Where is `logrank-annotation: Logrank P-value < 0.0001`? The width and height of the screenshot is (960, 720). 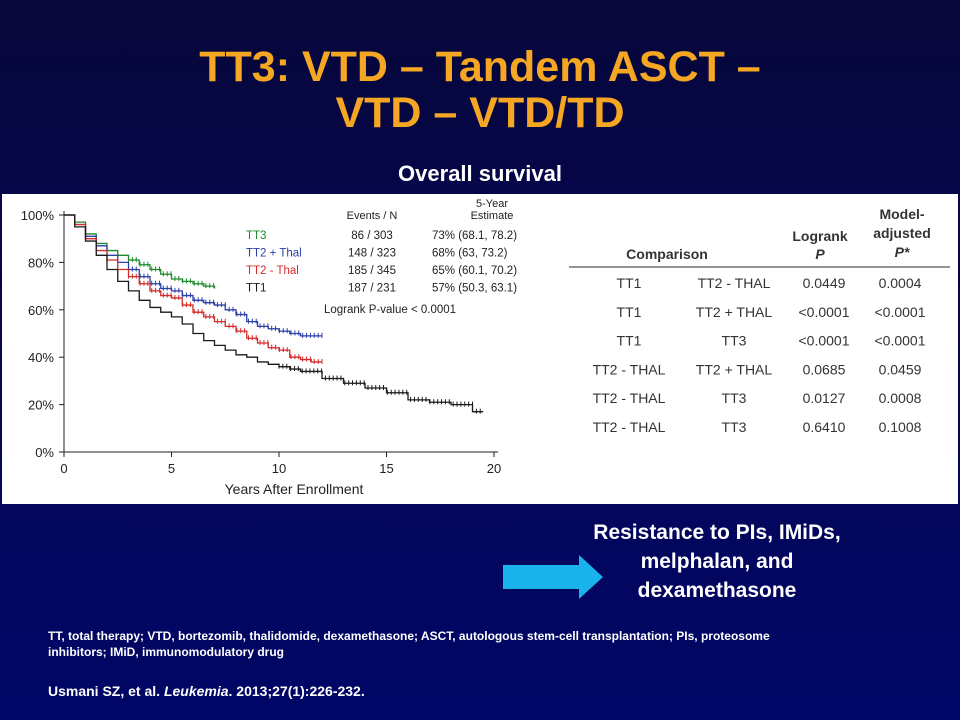
logrank-annotation: Logrank P-value < 0.0001 is located at coordinates (390, 310).